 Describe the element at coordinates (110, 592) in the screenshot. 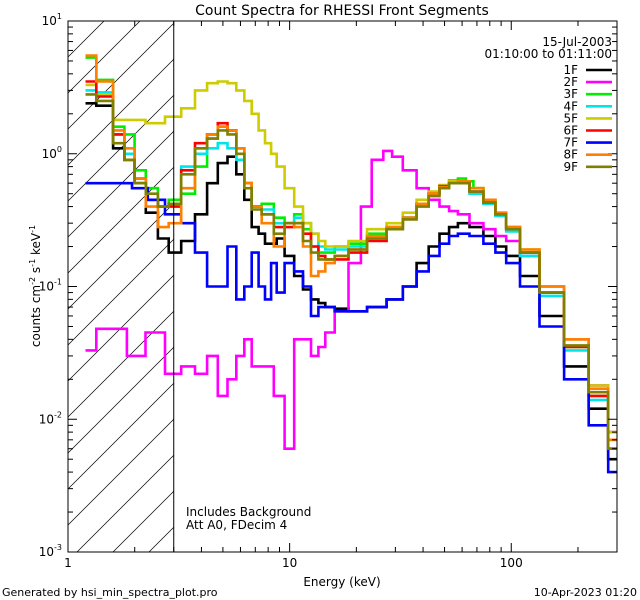

I see `footer-generated-by: Generated by hsi_min_spectra_plot.pro` at that location.